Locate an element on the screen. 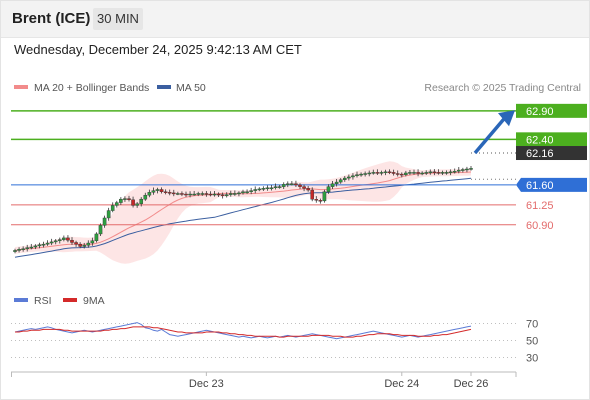  instrument-title: Brent (ICE) is located at coordinates (51, 18).